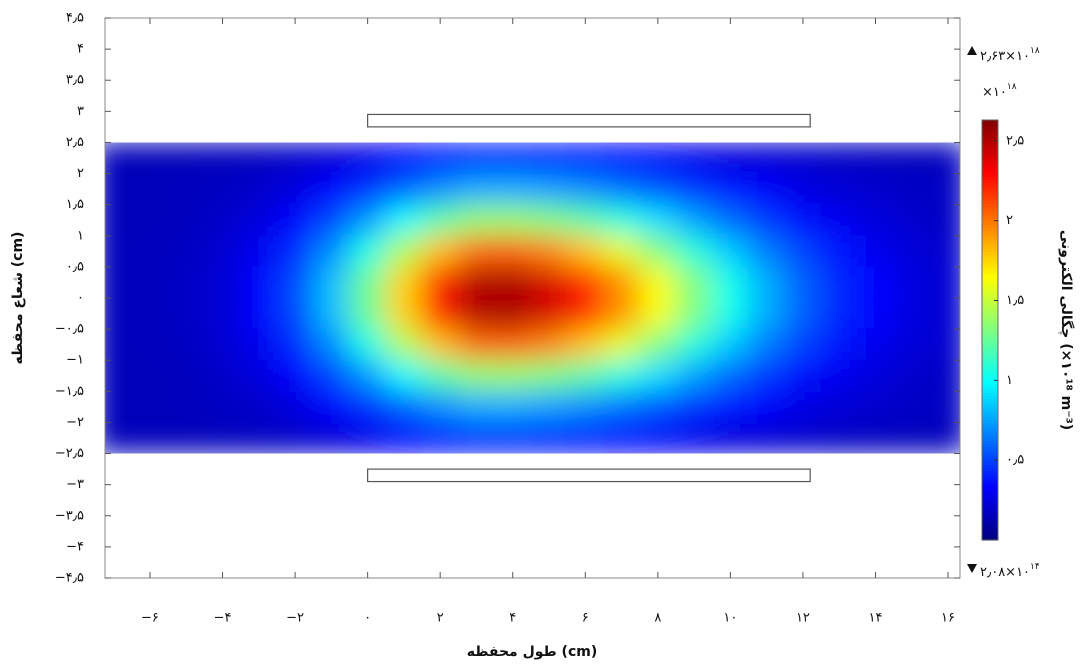  I want to click on y-tick-label: ۲٫۵, so click(75, 142).